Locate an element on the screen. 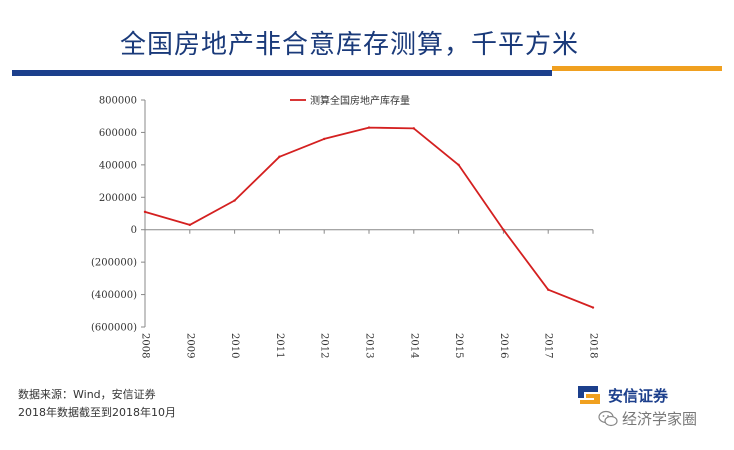  data-note: 2018年数据截至到2018年10月 is located at coordinates (97, 412).